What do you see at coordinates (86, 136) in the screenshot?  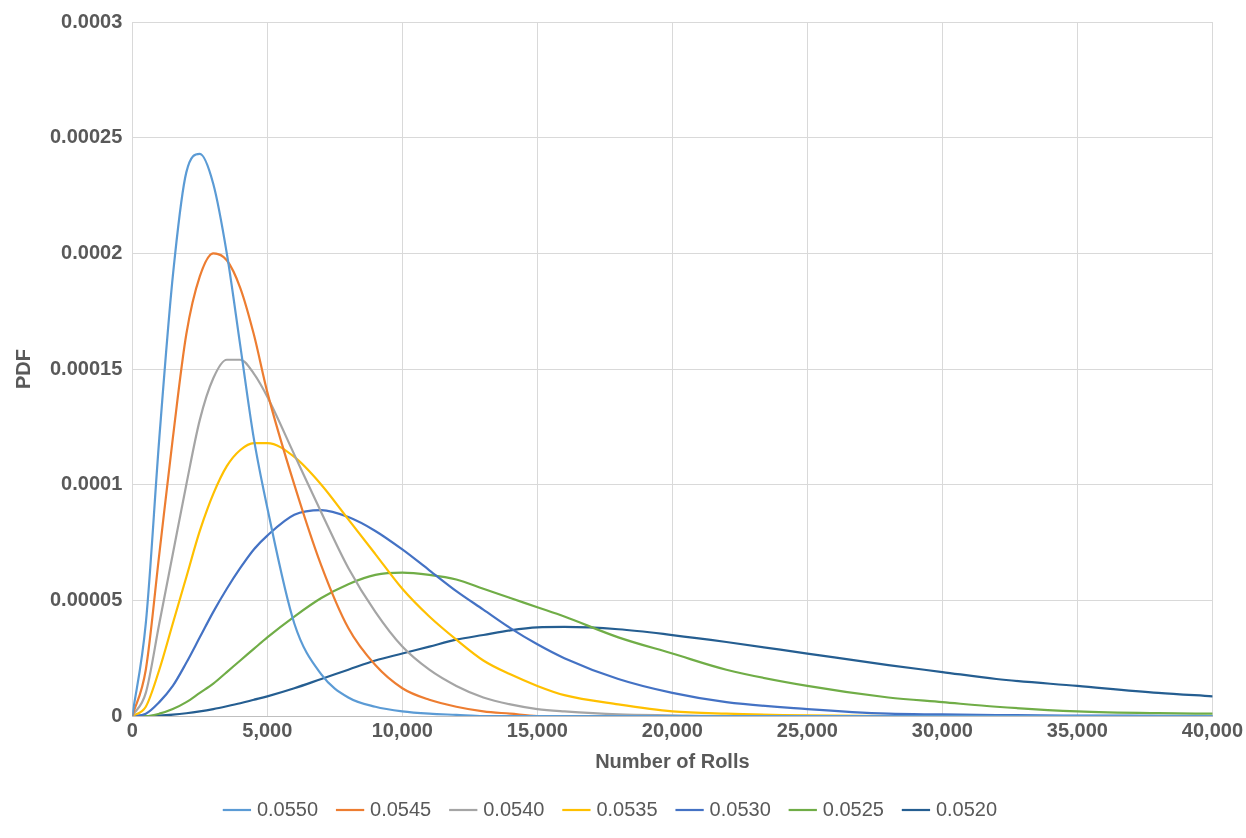 I see `y-tick-label: 0.00025` at bounding box center [86, 136].